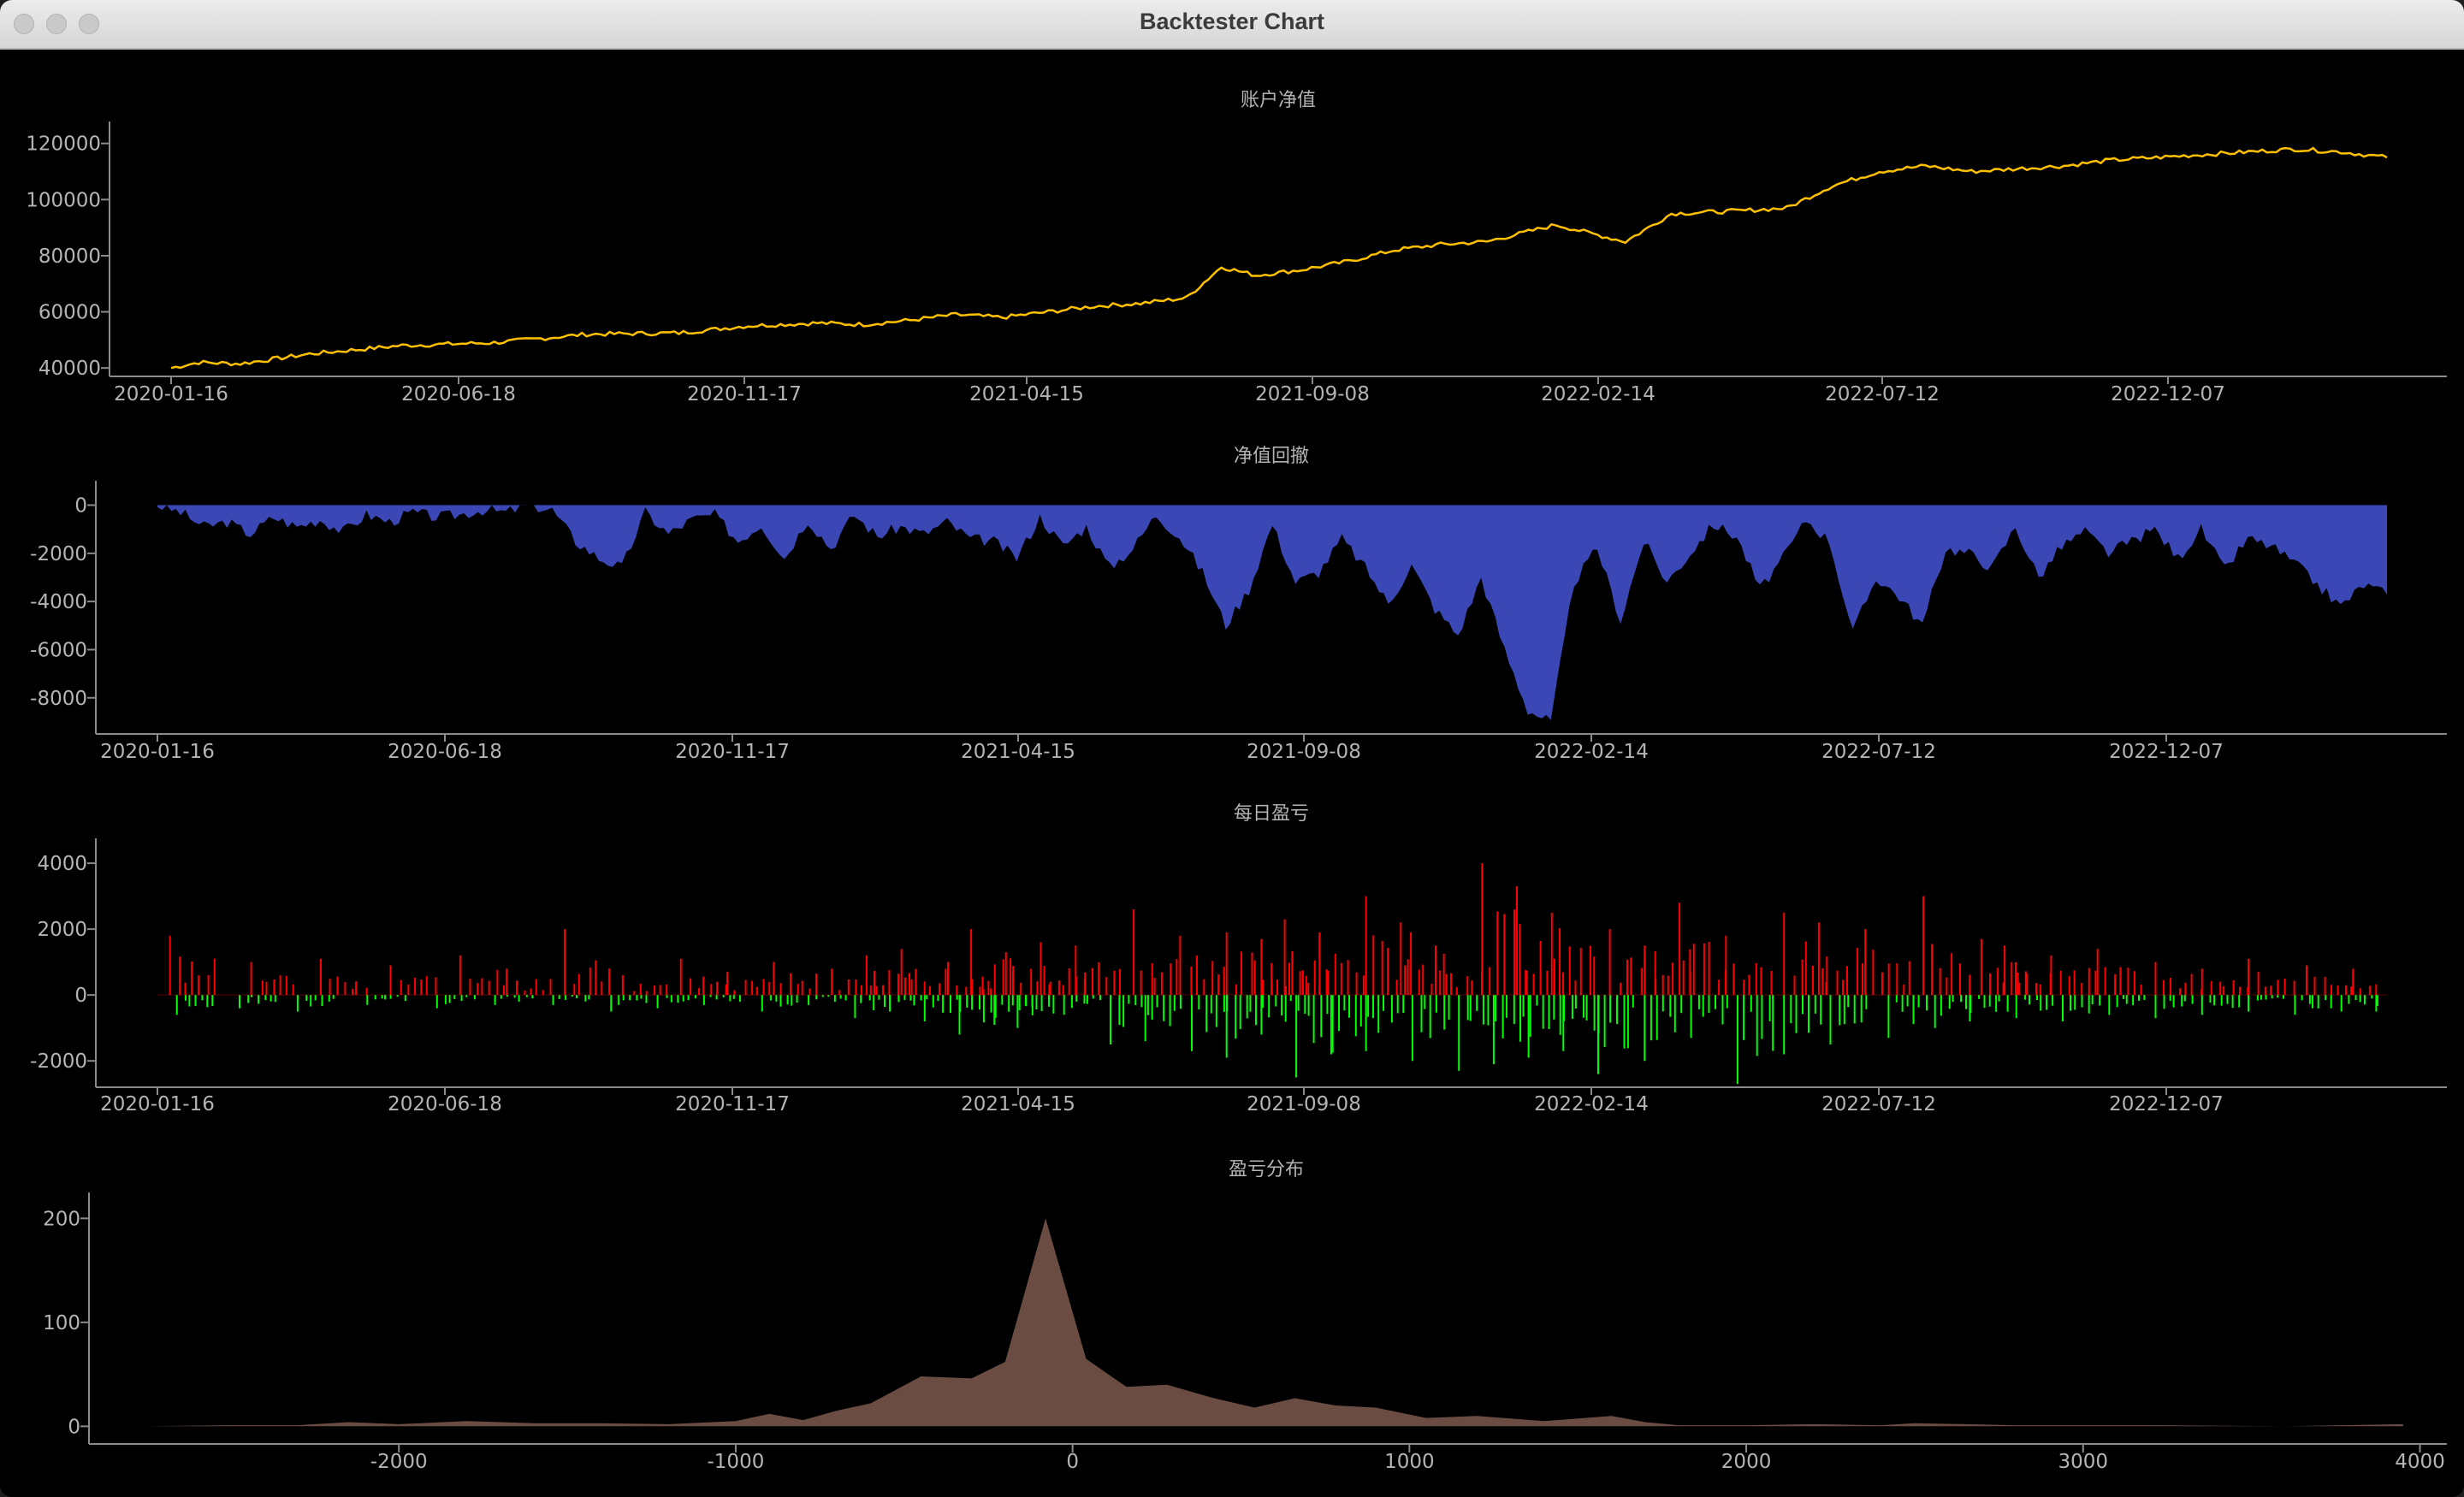 The width and height of the screenshot is (2464, 1497). Describe the element at coordinates (1279, 258) in the screenshot. I see `balance-series-line` at that location.